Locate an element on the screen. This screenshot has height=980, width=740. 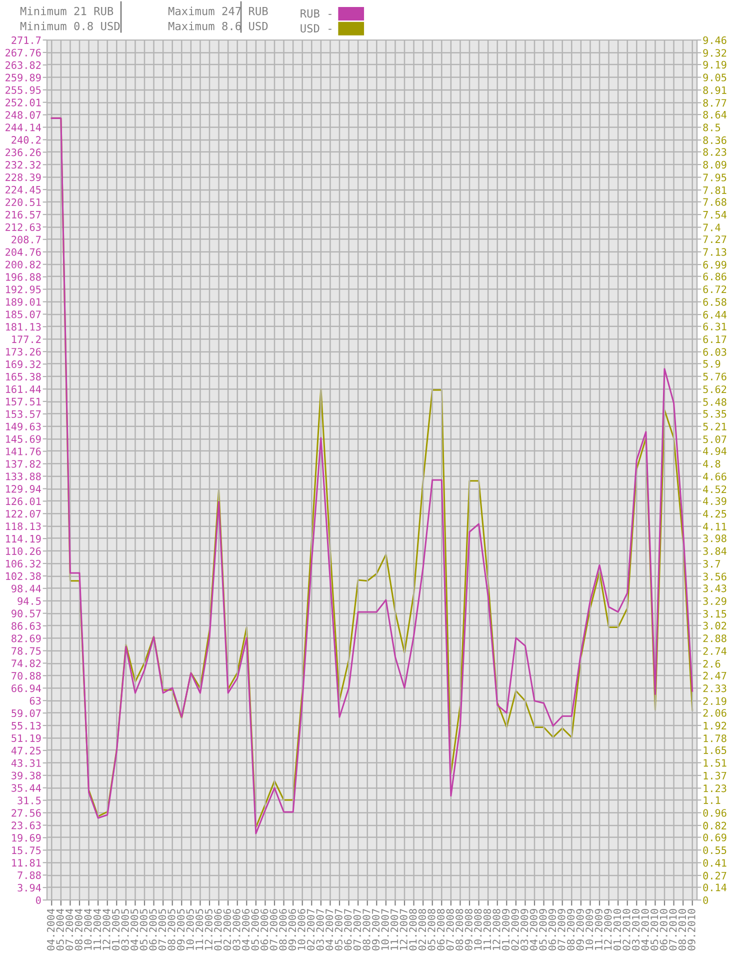
y-tick-label: 248.07 is located at coordinates (23, 115).